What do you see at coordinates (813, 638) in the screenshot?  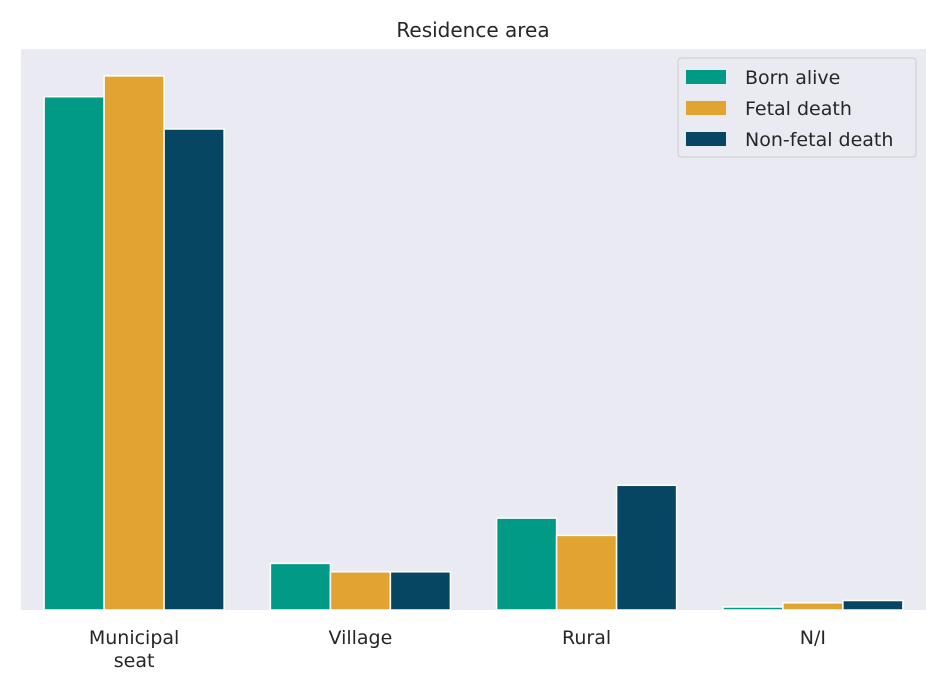 I see `x-tick-label: N/I` at bounding box center [813, 638].